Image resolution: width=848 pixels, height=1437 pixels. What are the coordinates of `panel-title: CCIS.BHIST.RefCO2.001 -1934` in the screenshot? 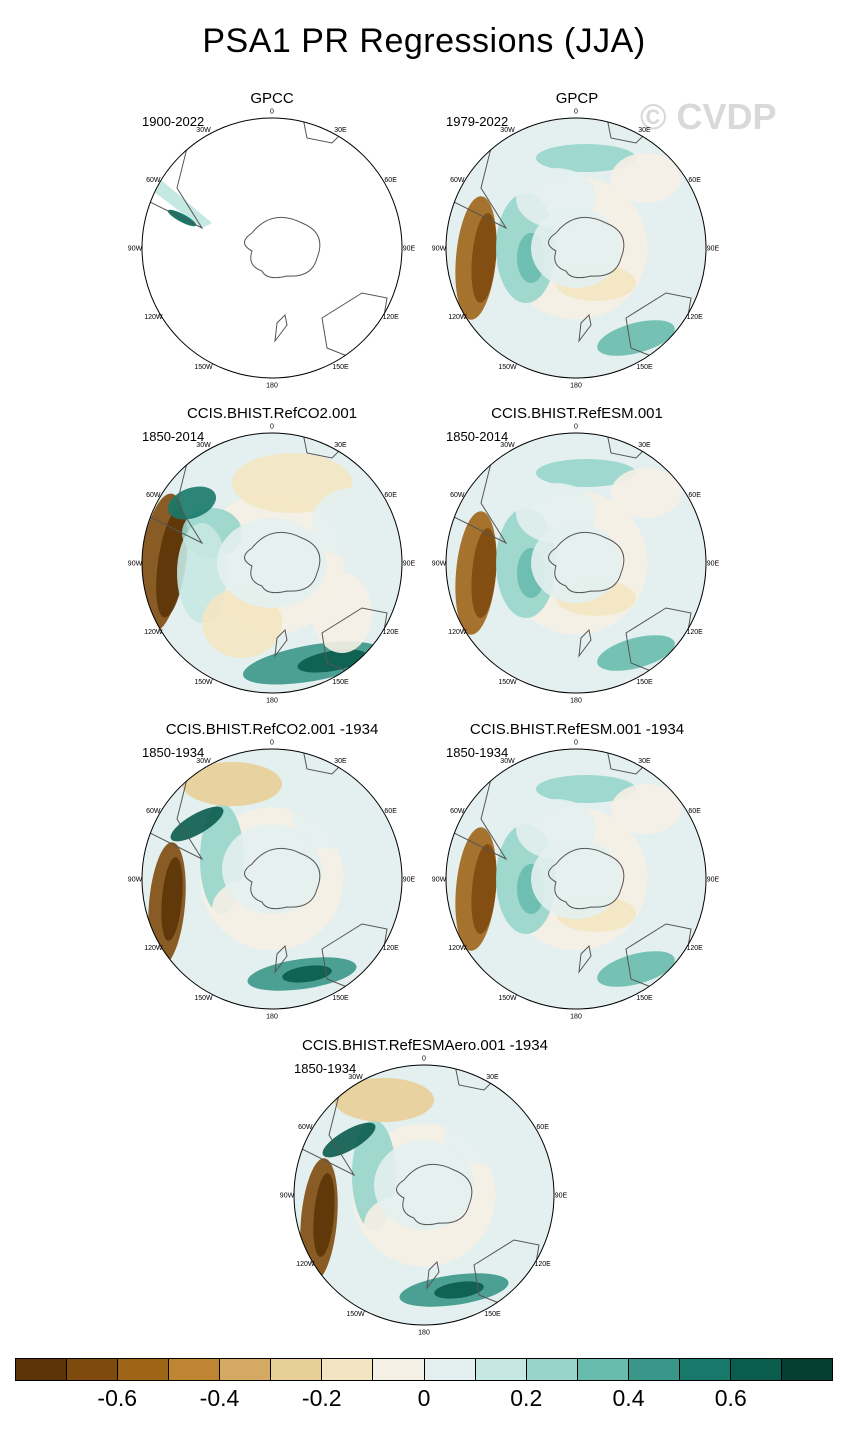 It's located at (272, 729).